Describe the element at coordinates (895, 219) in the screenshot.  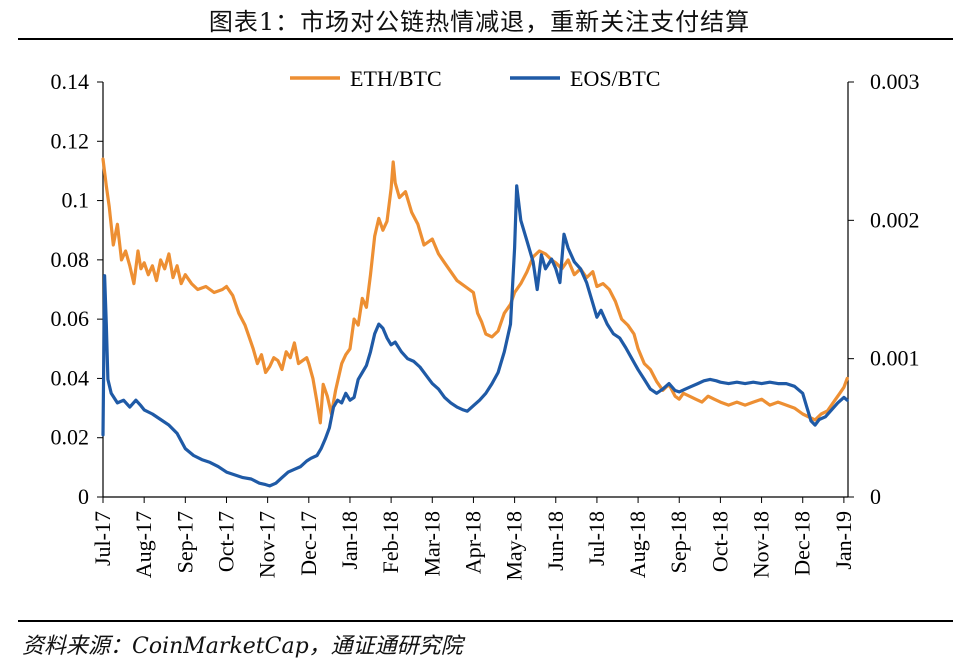
I see `y-right-tick-label: 0.002` at that location.